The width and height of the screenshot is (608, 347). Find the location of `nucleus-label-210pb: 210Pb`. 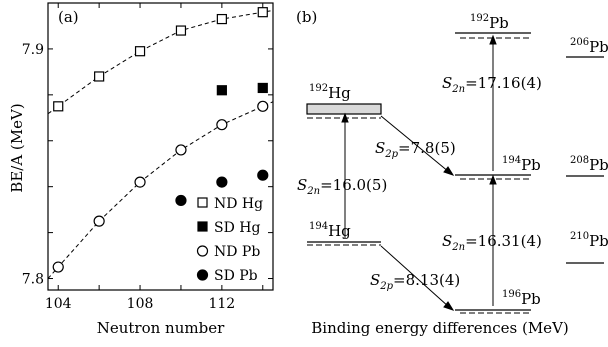

nucleus-label-210pb: 210Pb is located at coordinates (589, 240).